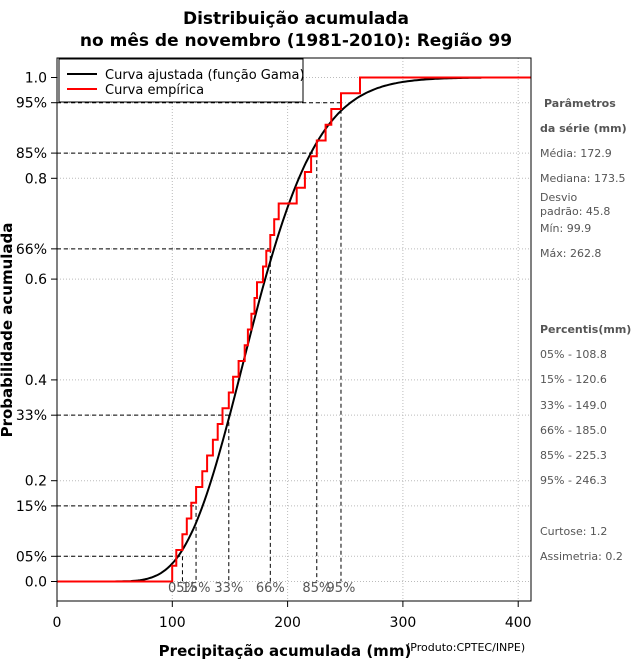 This screenshot has height=660, width=640. Describe the element at coordinates (570, 253) in the screenshot. I see `stat-max: Máx: 262.8` at that location.